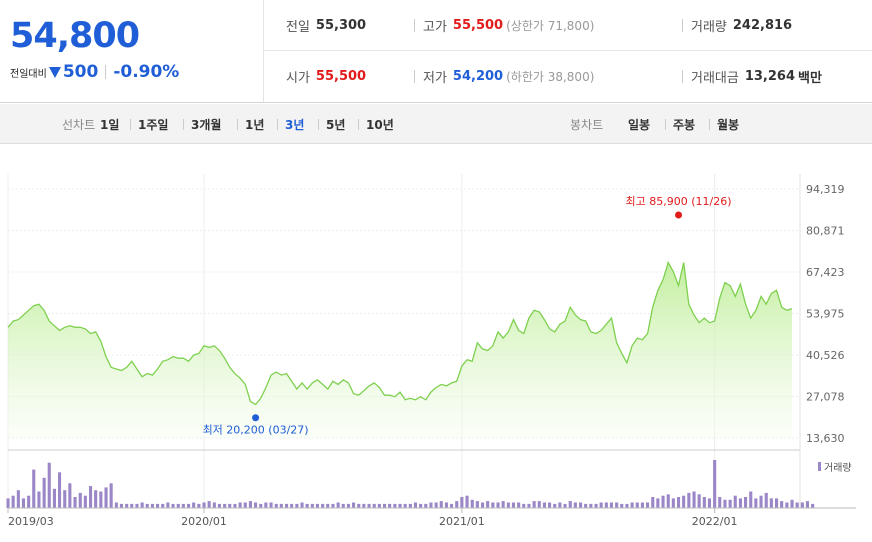 Image resolution: width=872 pixels, height=542 pixels. I want to click on y-tick-label: 80,871, so click(825, 231).